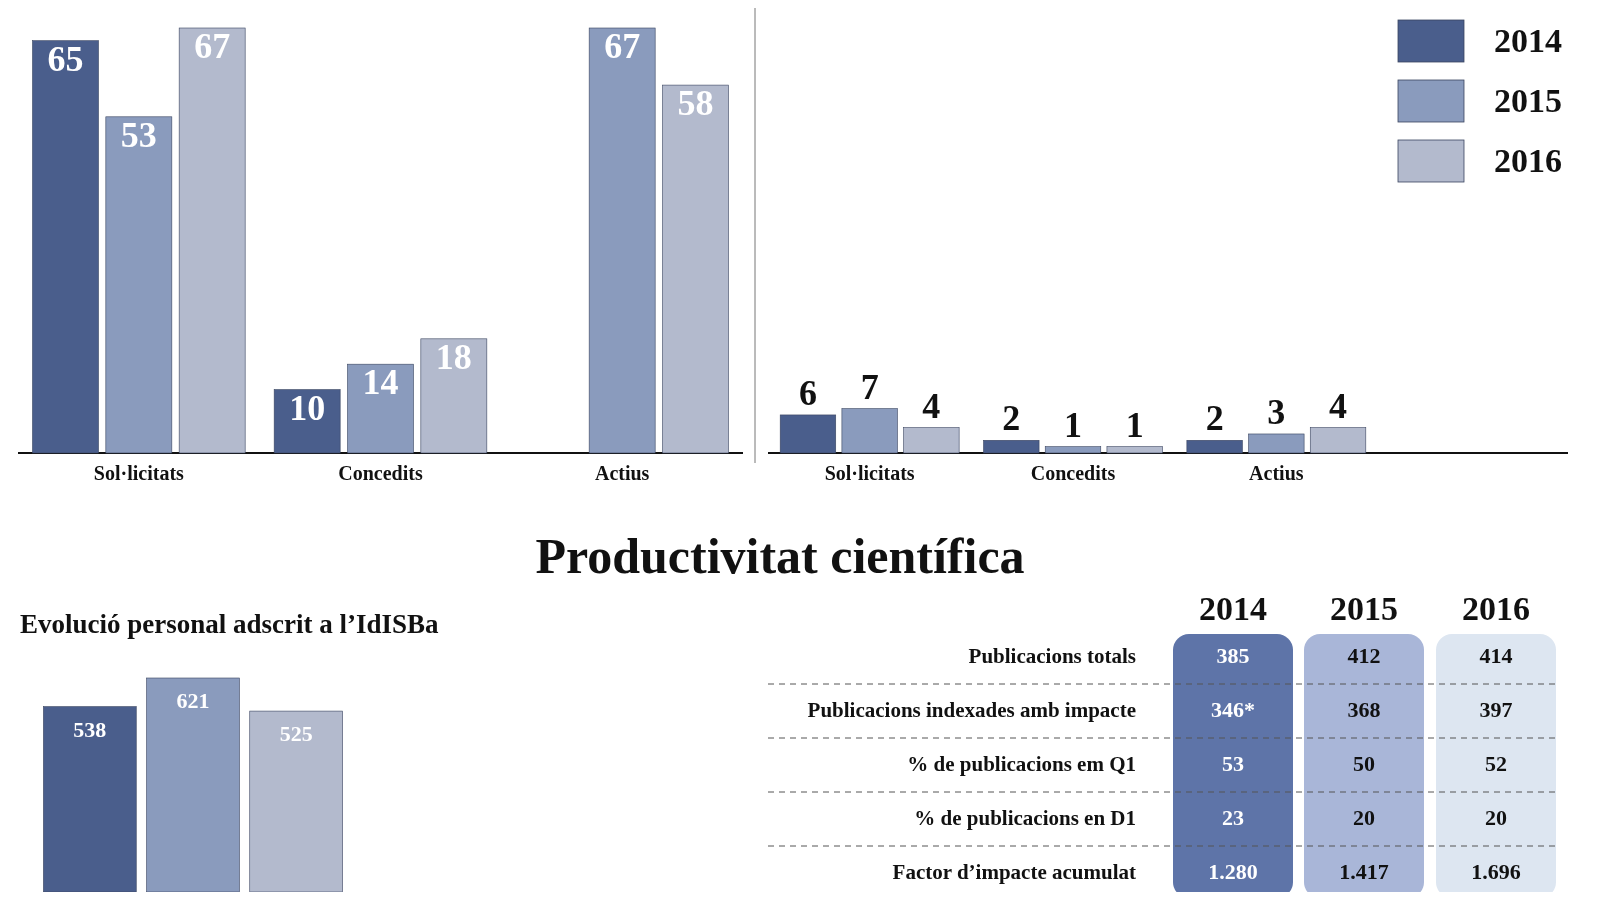  What do you see at coordinates (1528, 40) in the screenshot?
I see `legend-label: 2014` at bounding box center [1528, 40].